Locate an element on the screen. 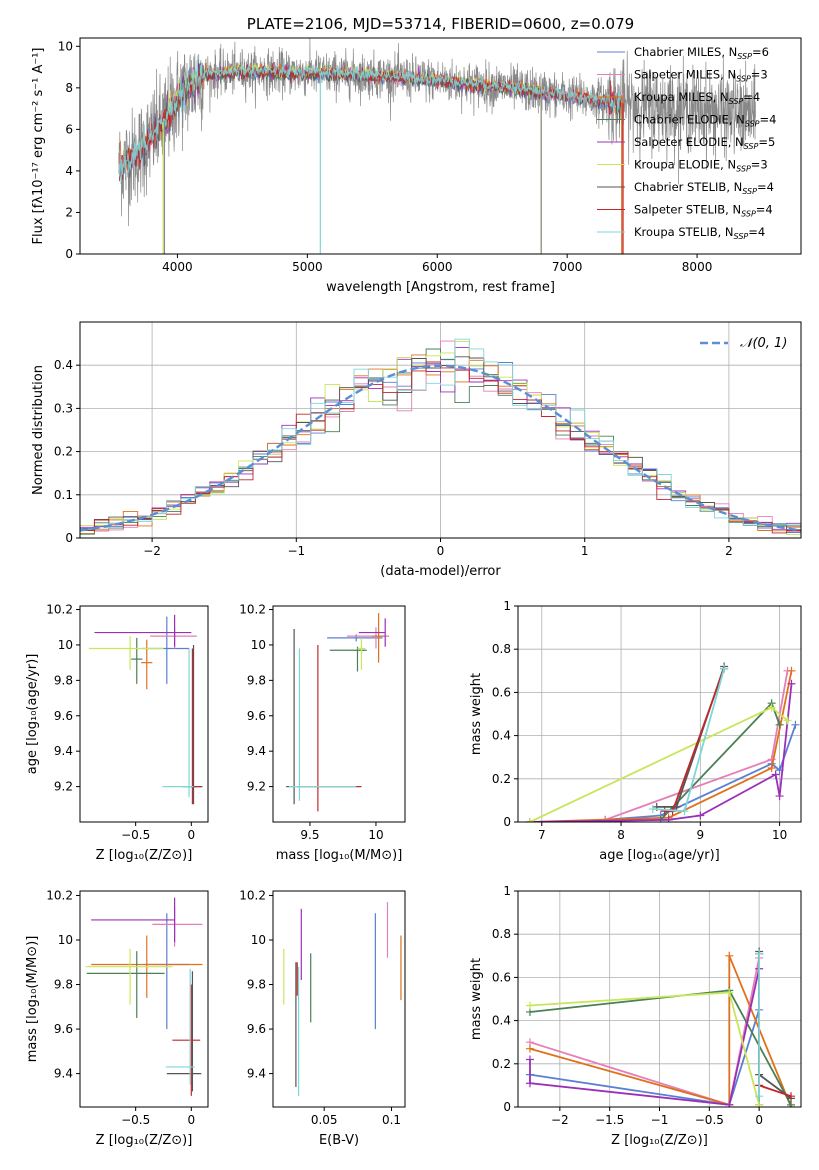 The width and height of the screenshot is (819, 1170). residuals-ytick-label-1: 0.1 is located at coordinates (63, 495).